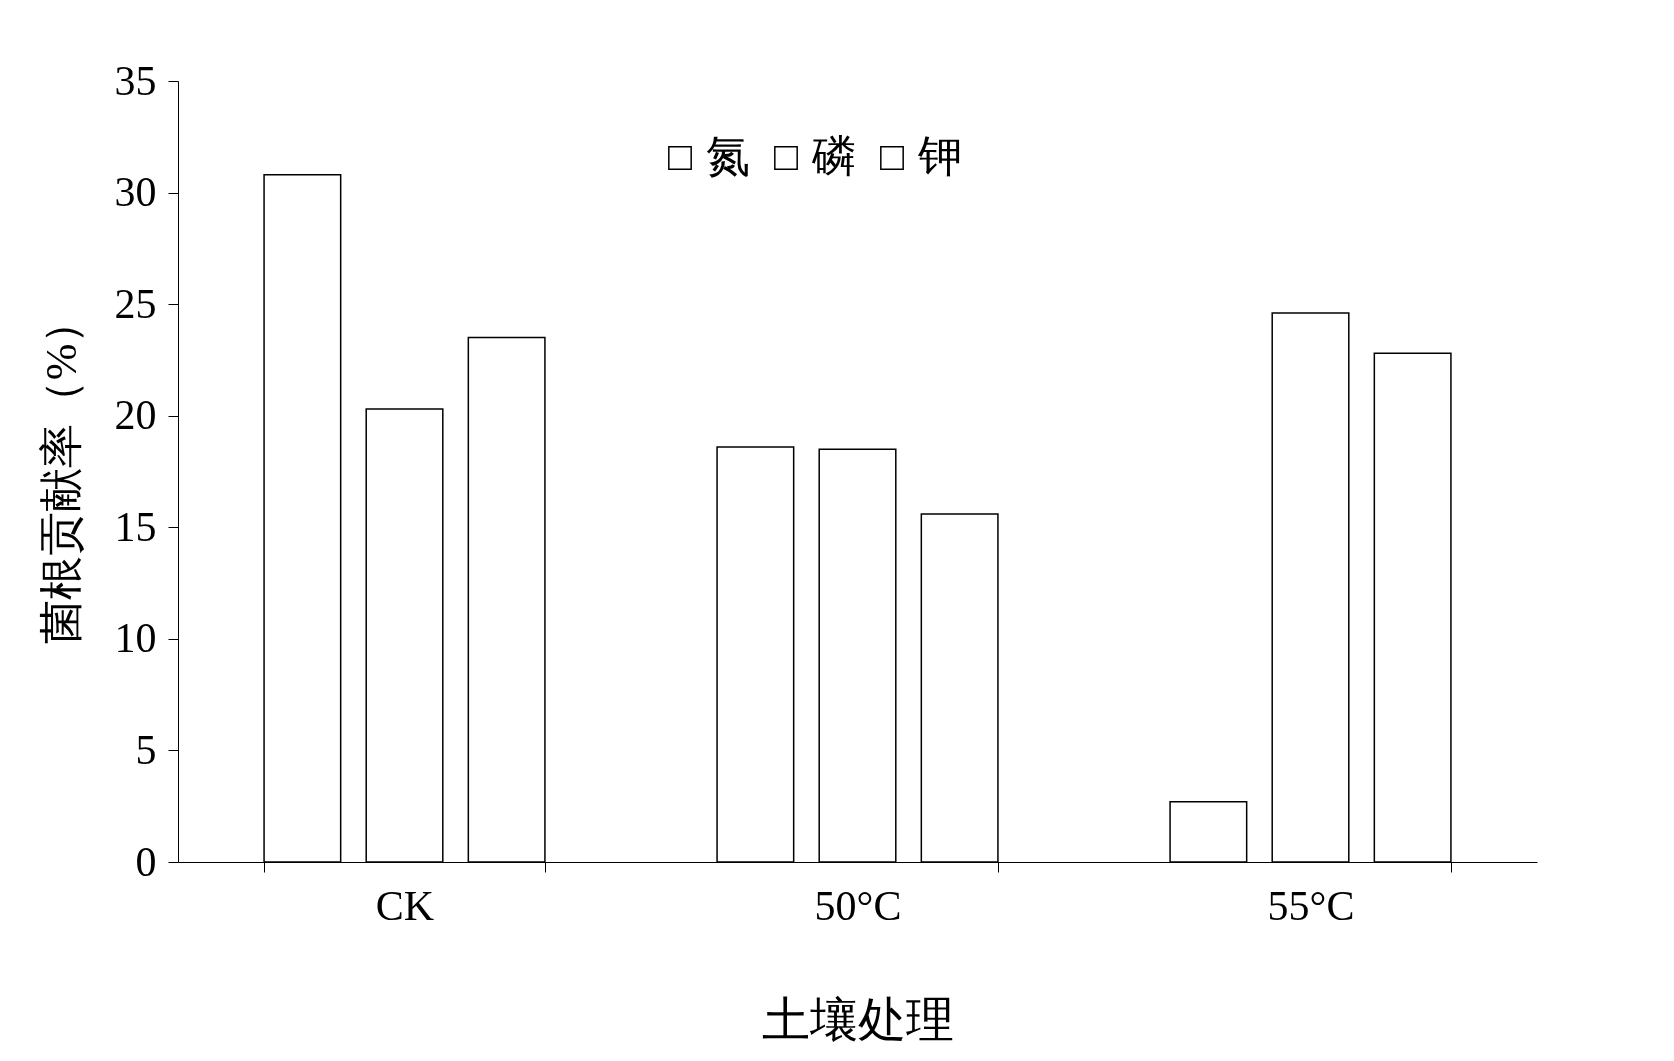 The width and height of the screenshot is (1674, 1061). I want to click on x-axis-title: 土壤处理, so click(858, 1019).